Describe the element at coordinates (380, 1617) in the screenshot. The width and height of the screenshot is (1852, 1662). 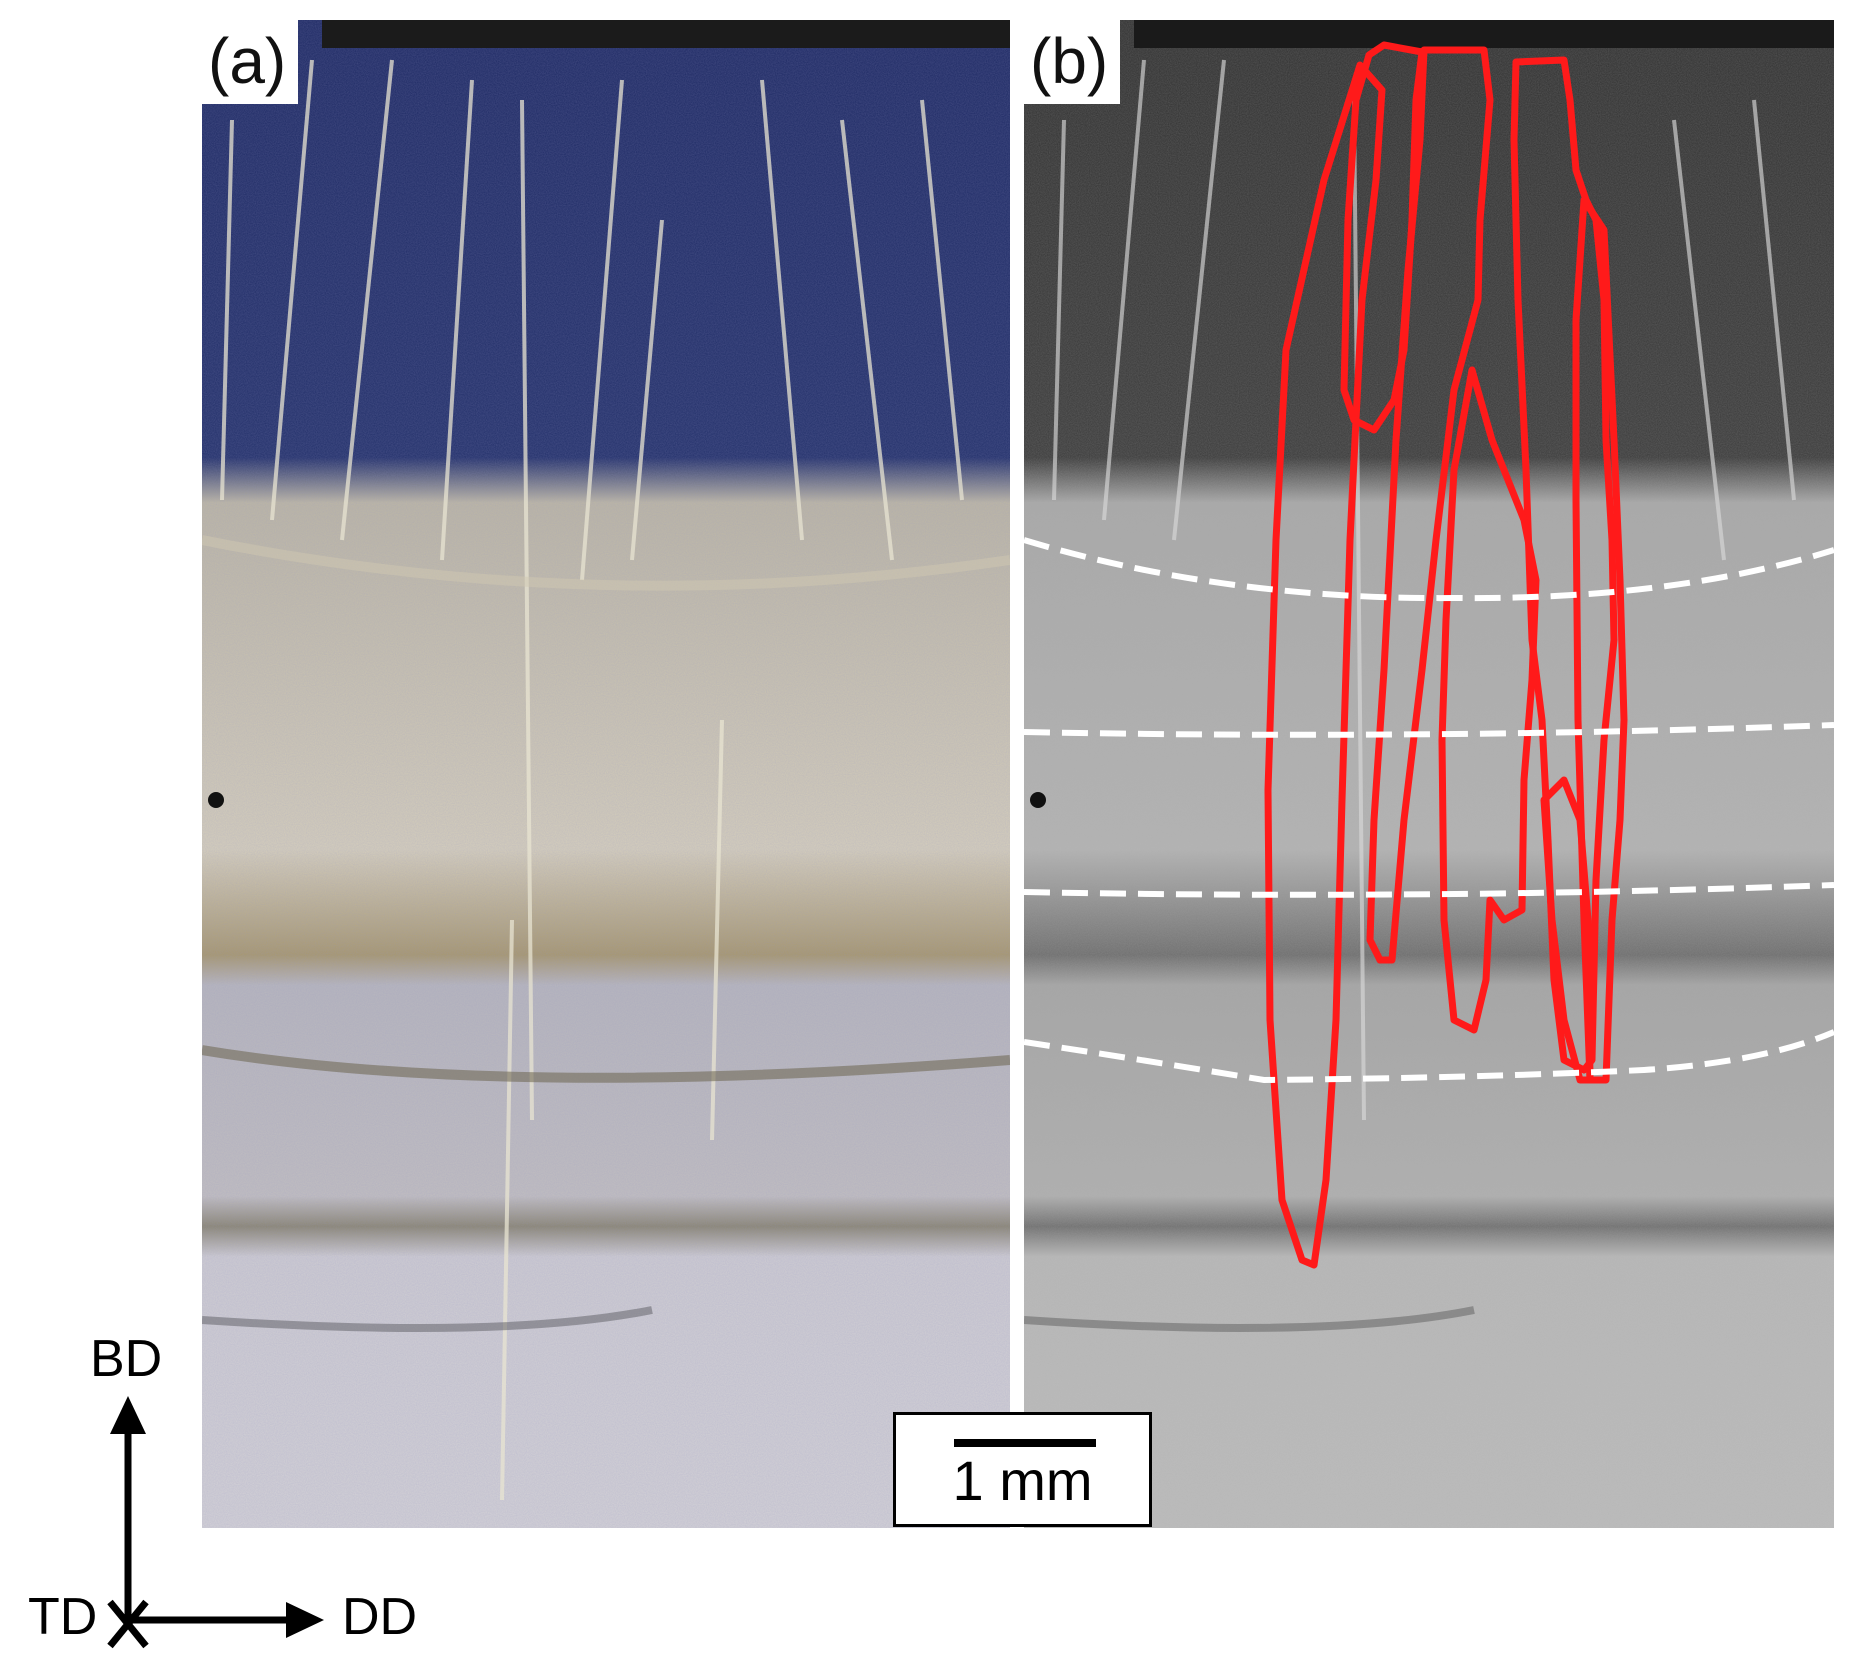
I see `dd-axis-label: DD` at that location.